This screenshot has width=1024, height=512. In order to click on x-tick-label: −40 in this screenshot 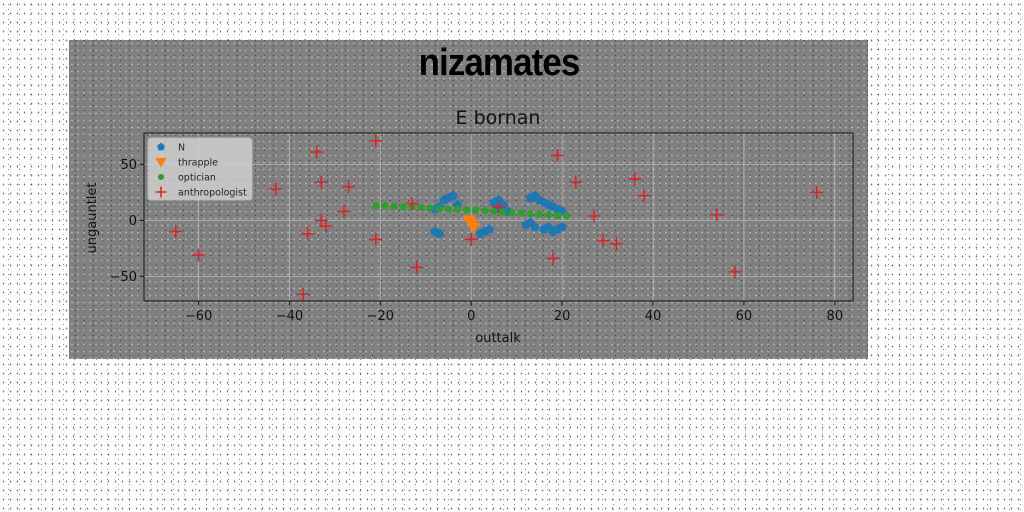, I will do `click(289, 316)`.